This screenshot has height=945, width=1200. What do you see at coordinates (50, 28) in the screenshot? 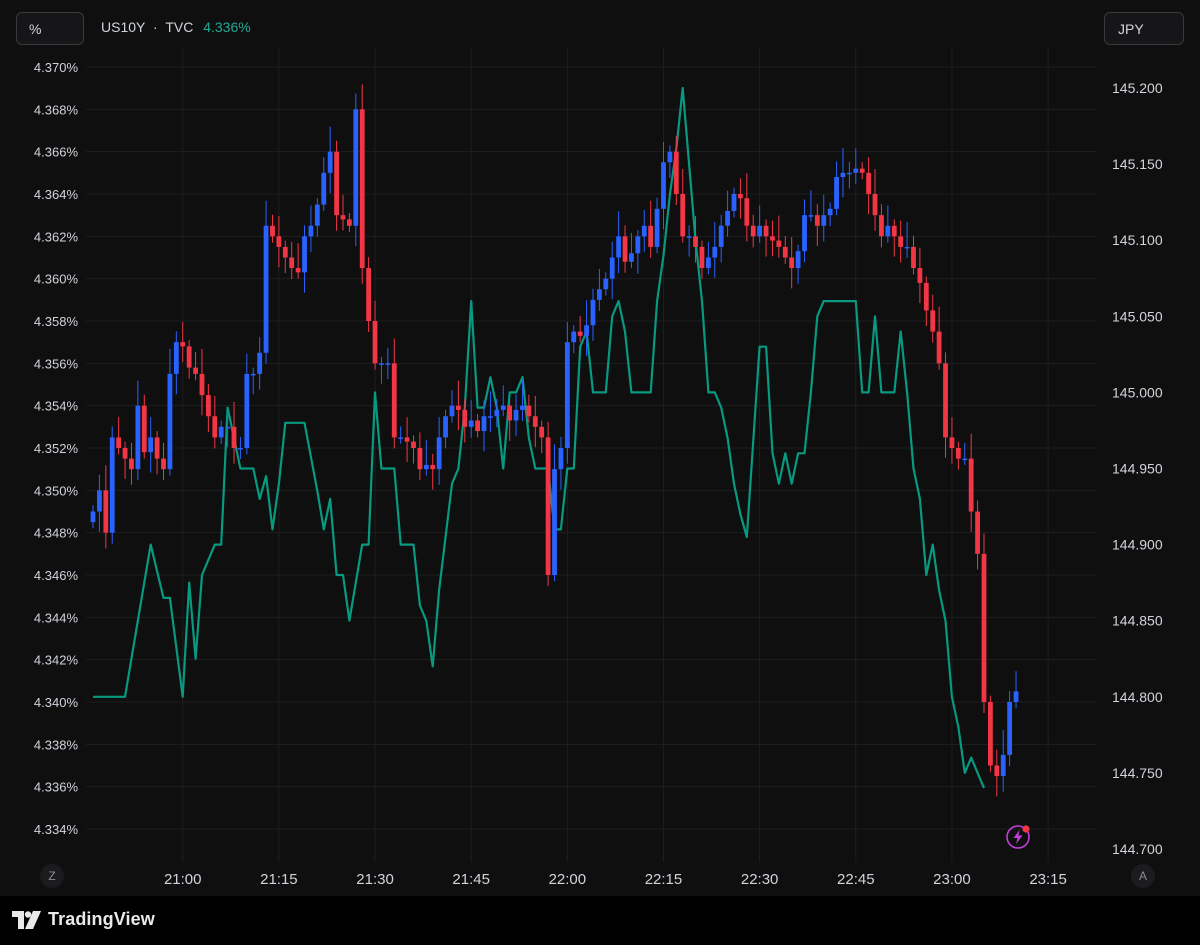
I see `left-scale-button: %` at bounding box center [50, 28].